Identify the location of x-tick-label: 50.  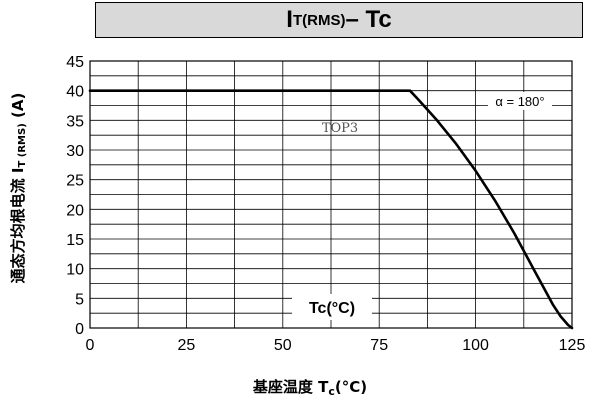
(283, 345).